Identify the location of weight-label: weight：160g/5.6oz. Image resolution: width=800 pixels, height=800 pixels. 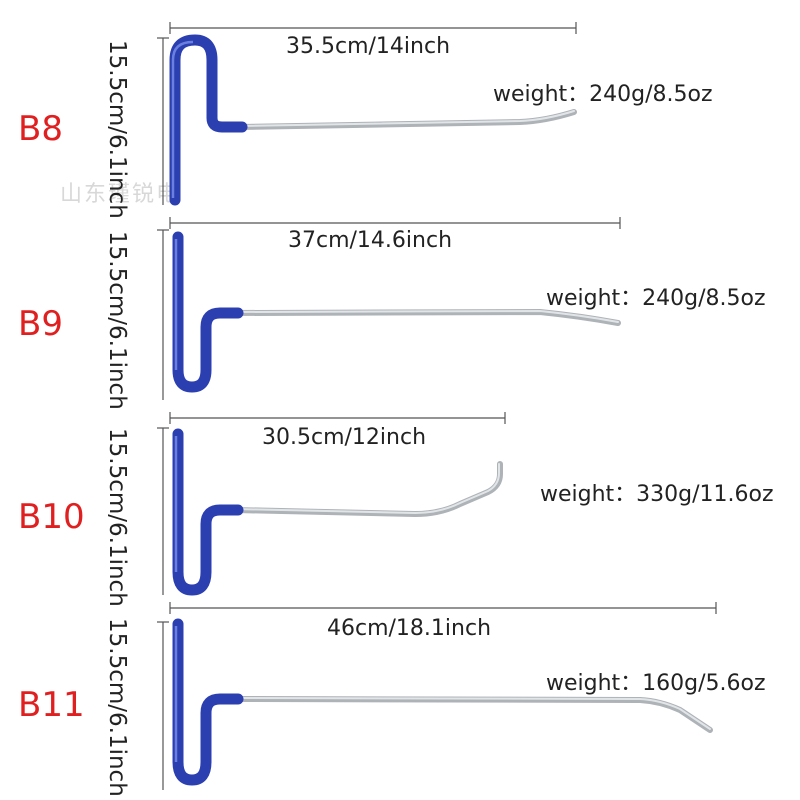
(656, 683).